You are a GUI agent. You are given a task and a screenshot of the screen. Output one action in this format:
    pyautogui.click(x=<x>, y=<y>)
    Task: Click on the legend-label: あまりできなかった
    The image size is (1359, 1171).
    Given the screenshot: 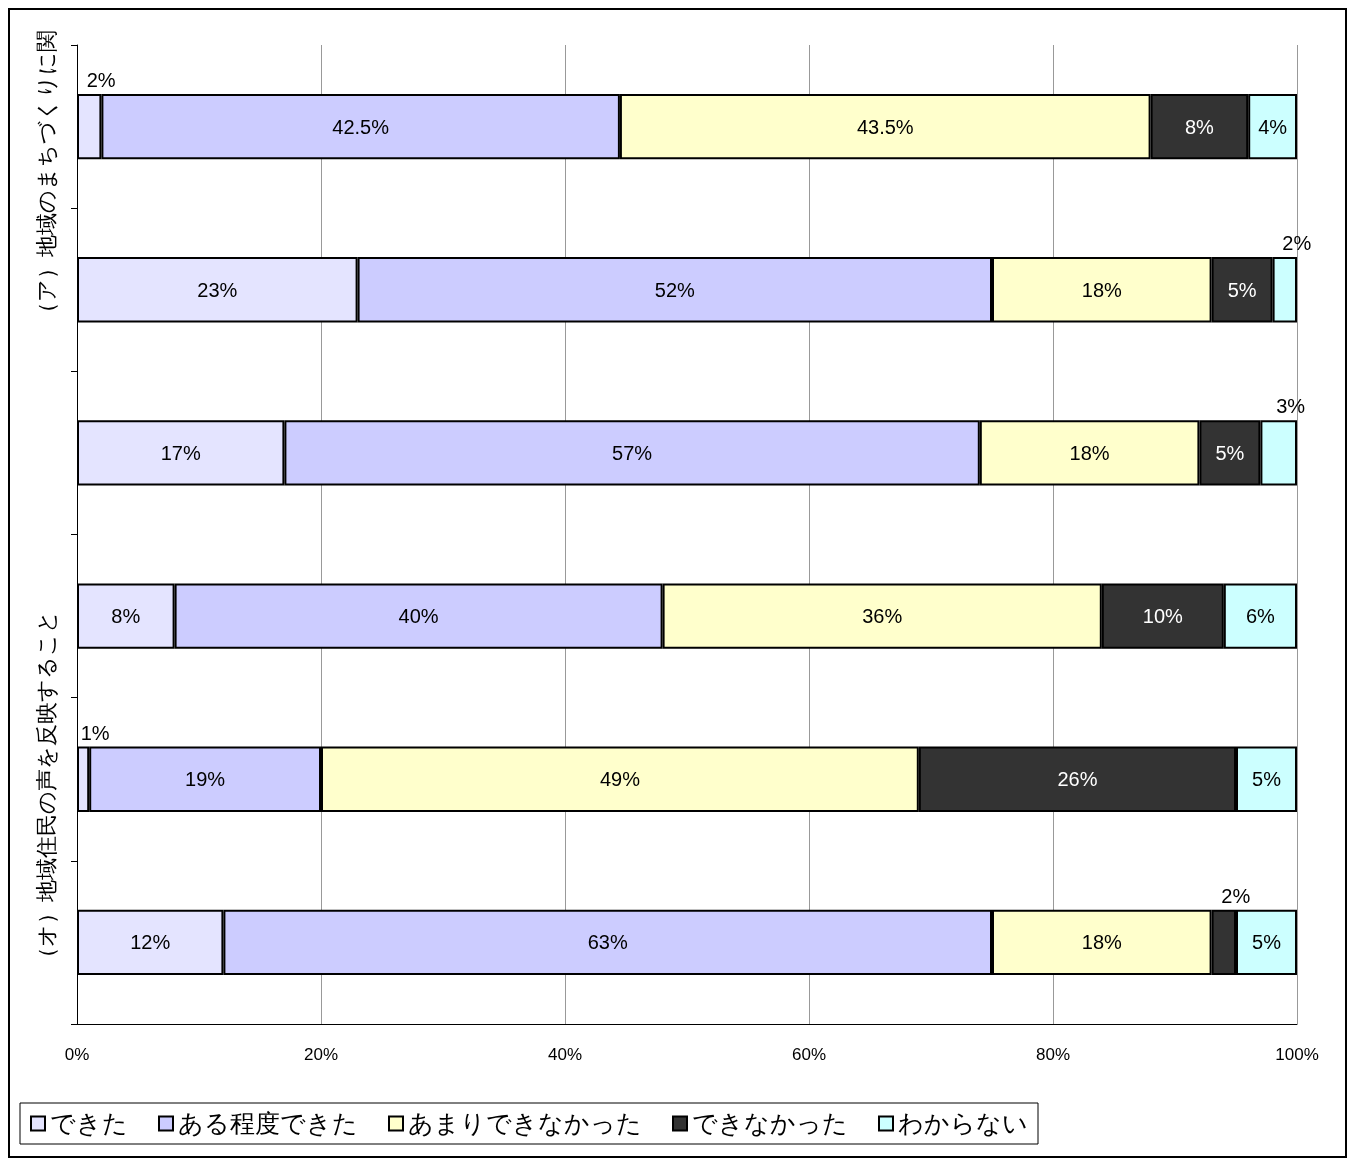 What is the action you would take?
    pyautogui.click(x=525, y=1123)
    